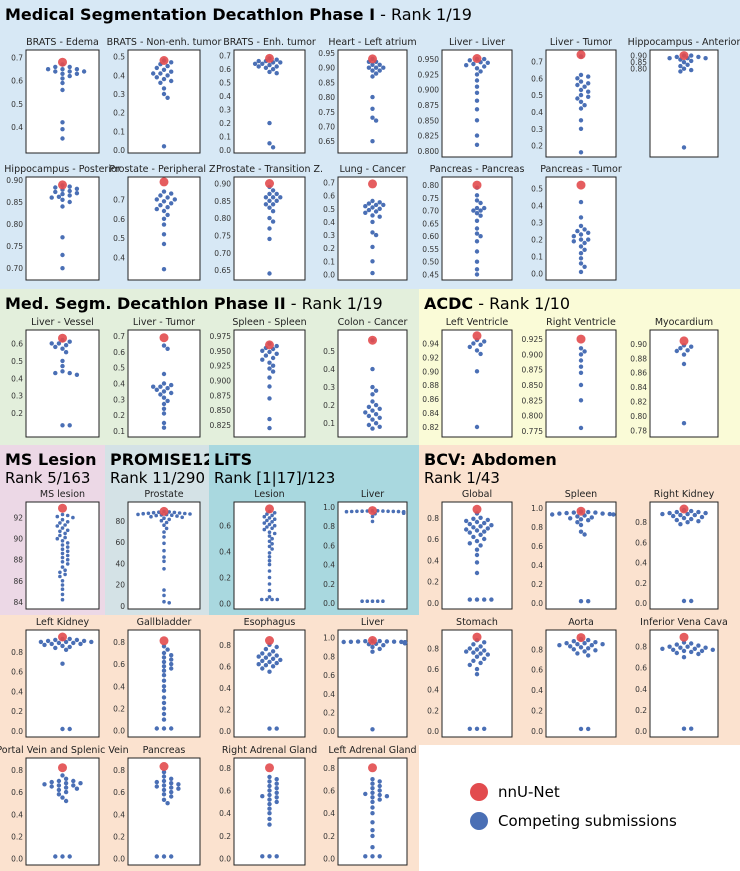 This screenshot has height=871, width=740. I want to click on y-tick-label: 0.70, so click(222, 253).